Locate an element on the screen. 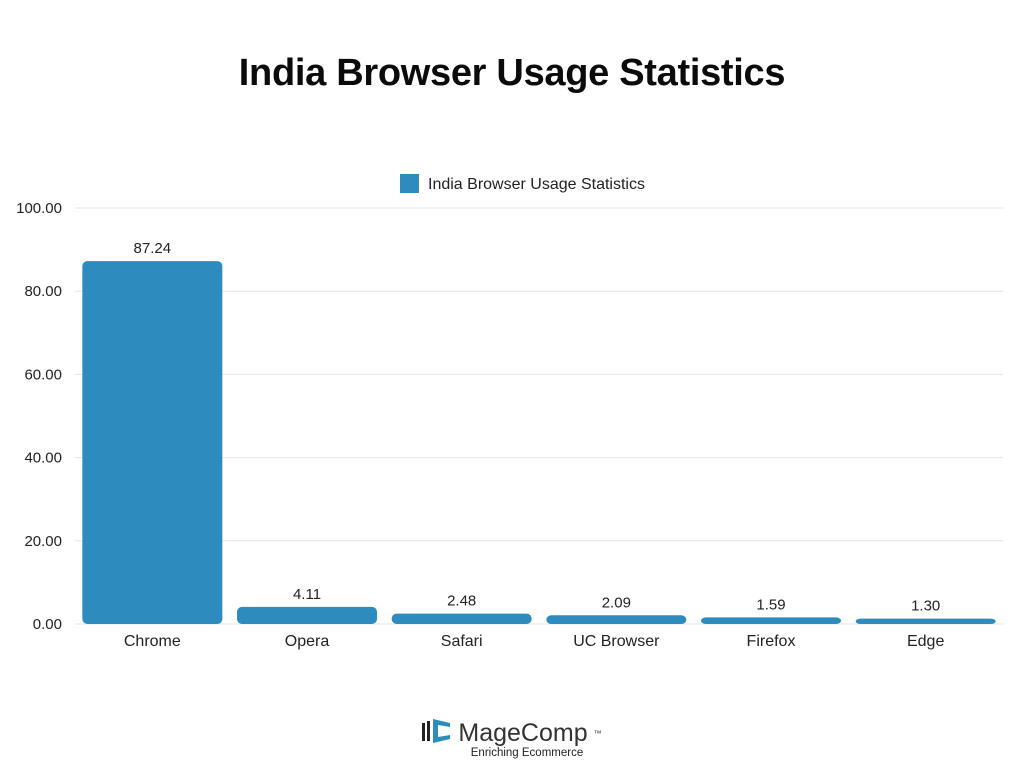  x-tick-label: UC Browser is located at coordinates (616, 641).